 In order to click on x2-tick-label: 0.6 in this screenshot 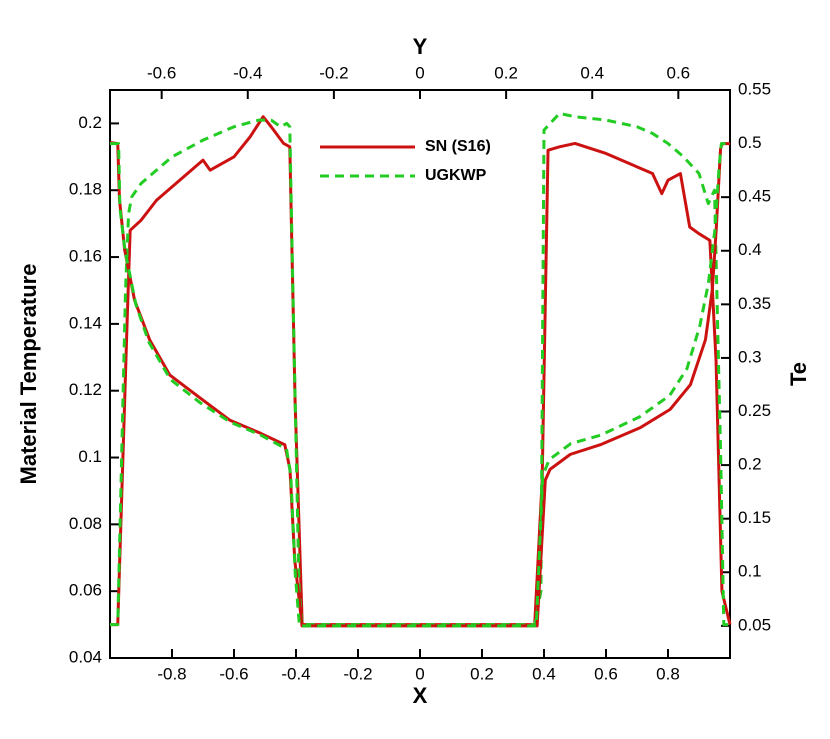, I will do `click(679, 72)`.